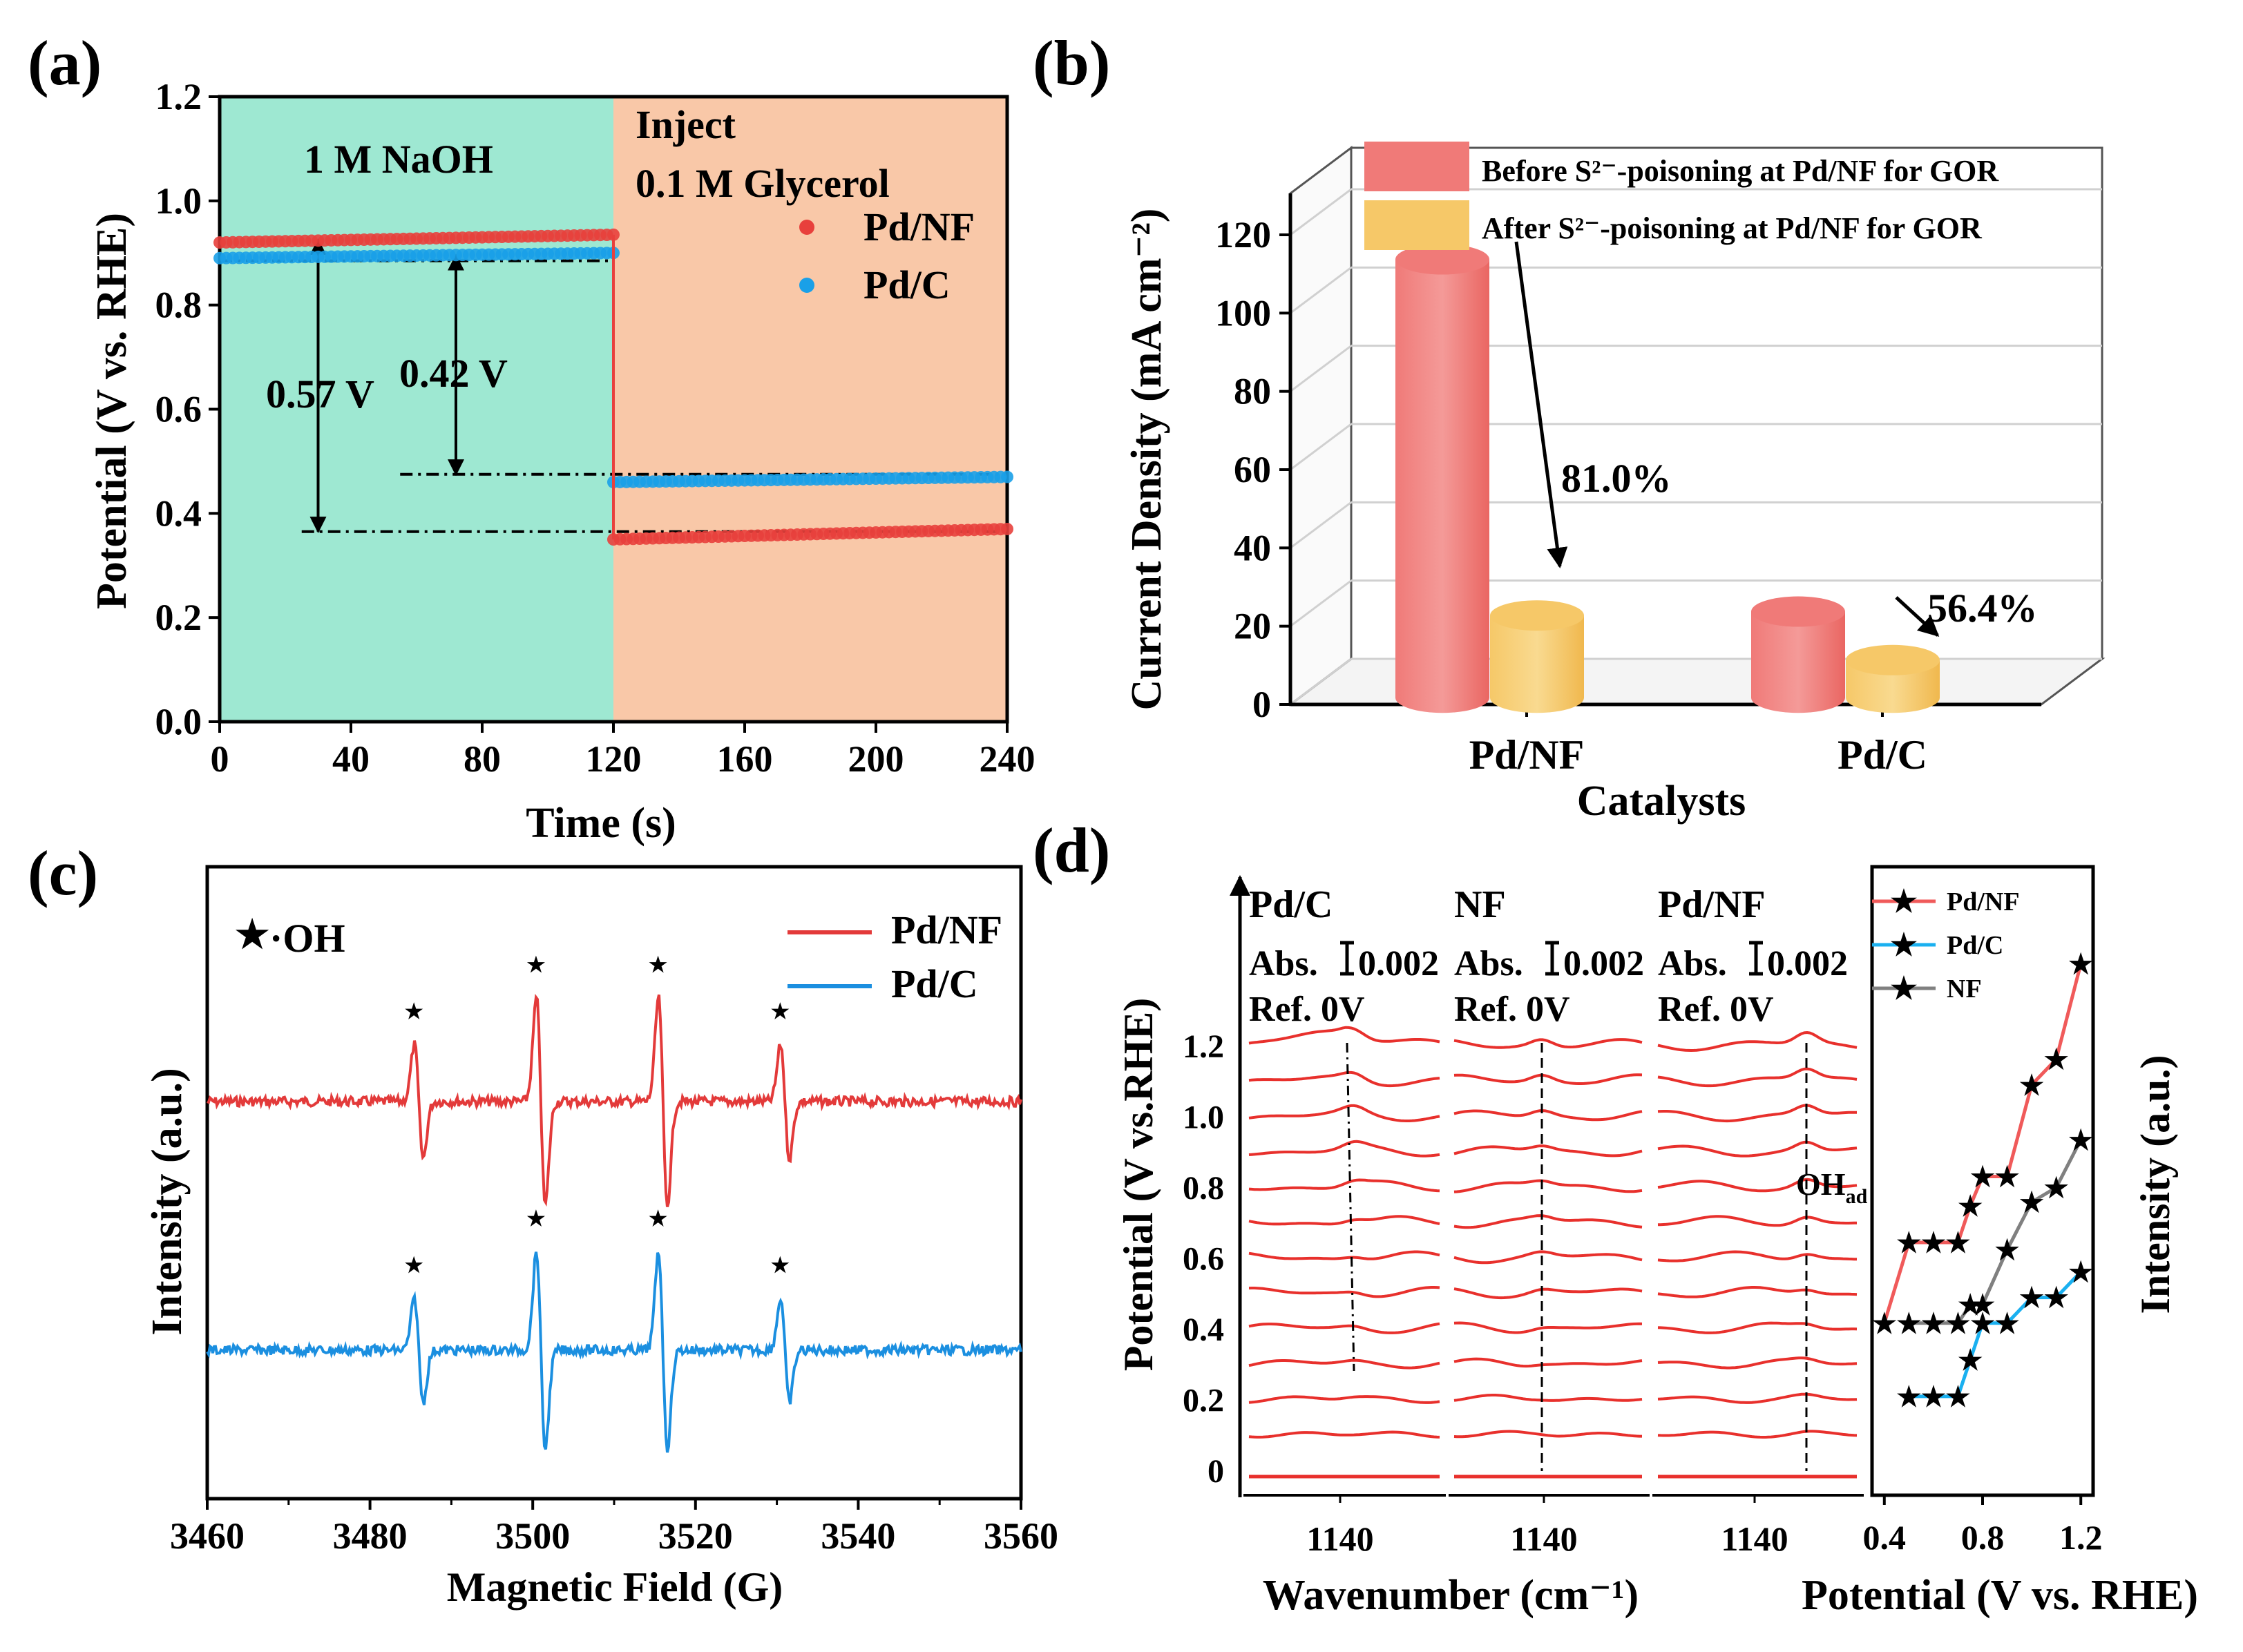  I want to click on naoh-label: 1 M NaOH, so click(398, 159).